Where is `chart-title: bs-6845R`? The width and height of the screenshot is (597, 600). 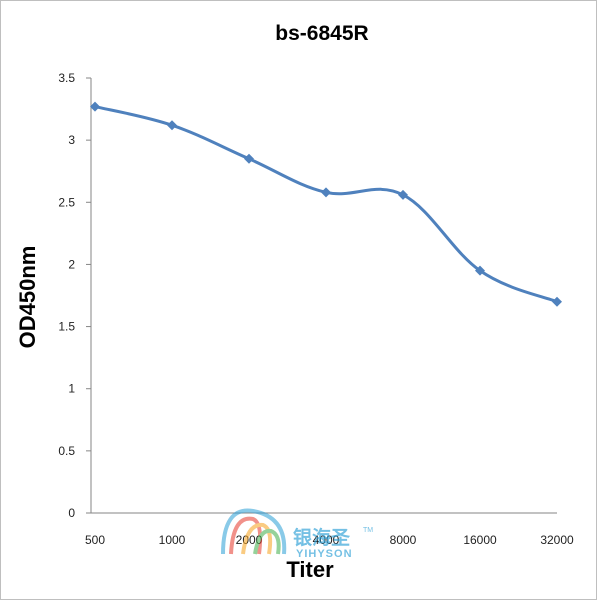 chart-title: bs-6845R is located at coordinates (321, 33).